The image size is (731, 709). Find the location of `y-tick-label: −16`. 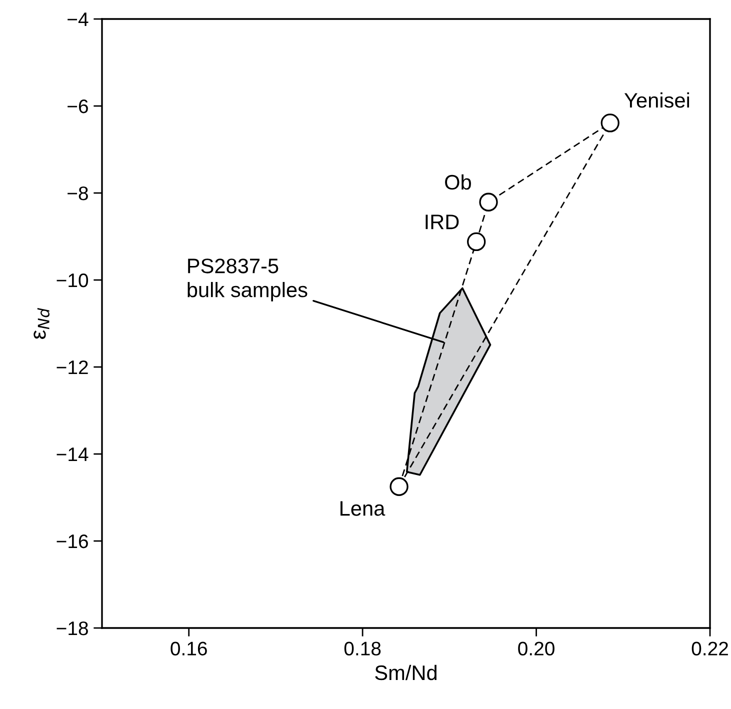

y-tick-label: −16 is located at coordinates (72, 541).